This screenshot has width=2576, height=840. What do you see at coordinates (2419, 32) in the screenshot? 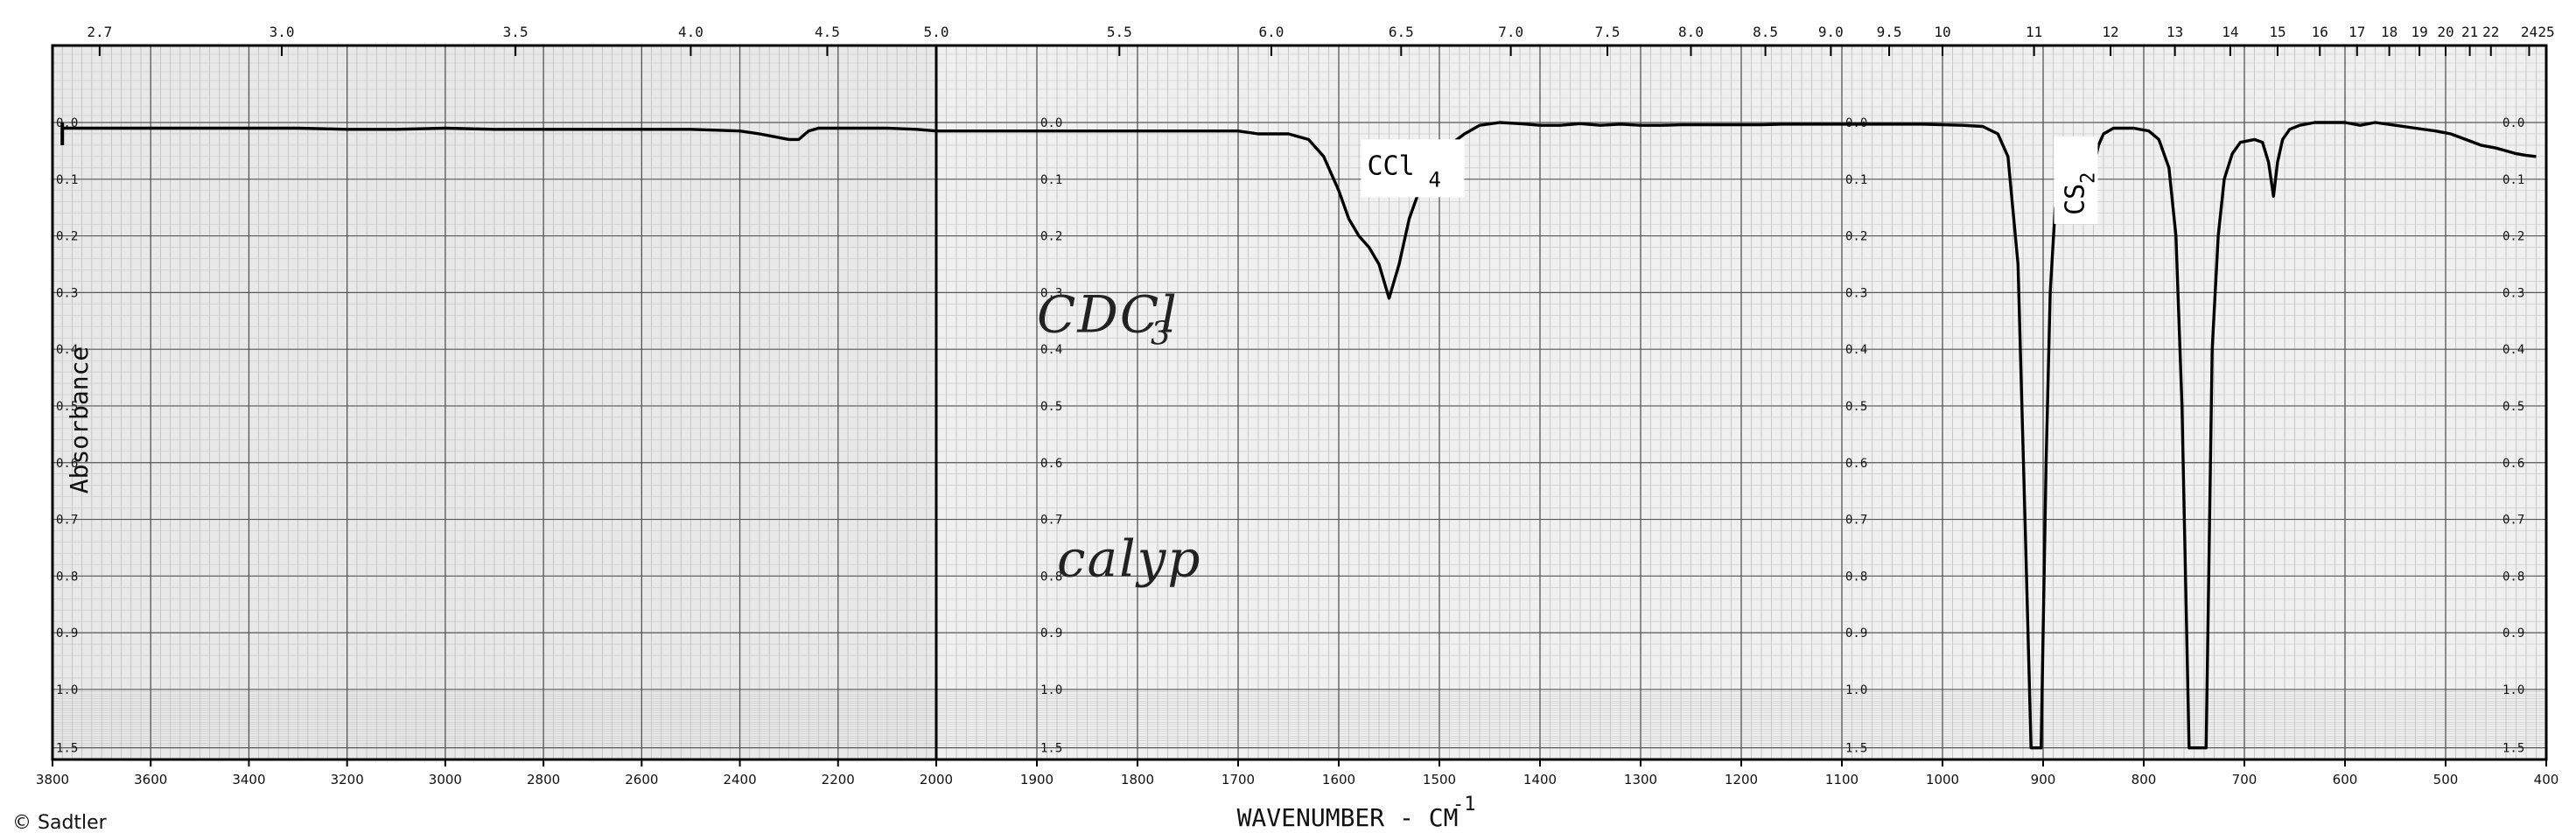
I see `top-tick-label: 19` at bounding box center [2419, 32].